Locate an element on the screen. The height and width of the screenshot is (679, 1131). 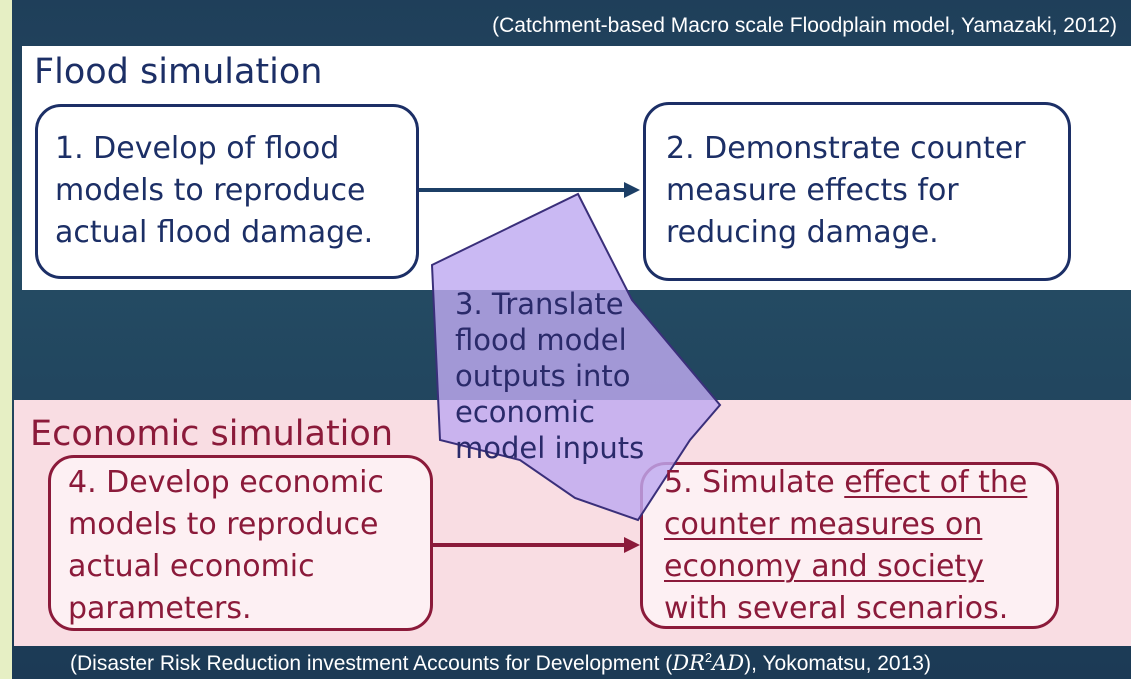
underlined-text: effect of the is located at coordinates (936, 482).